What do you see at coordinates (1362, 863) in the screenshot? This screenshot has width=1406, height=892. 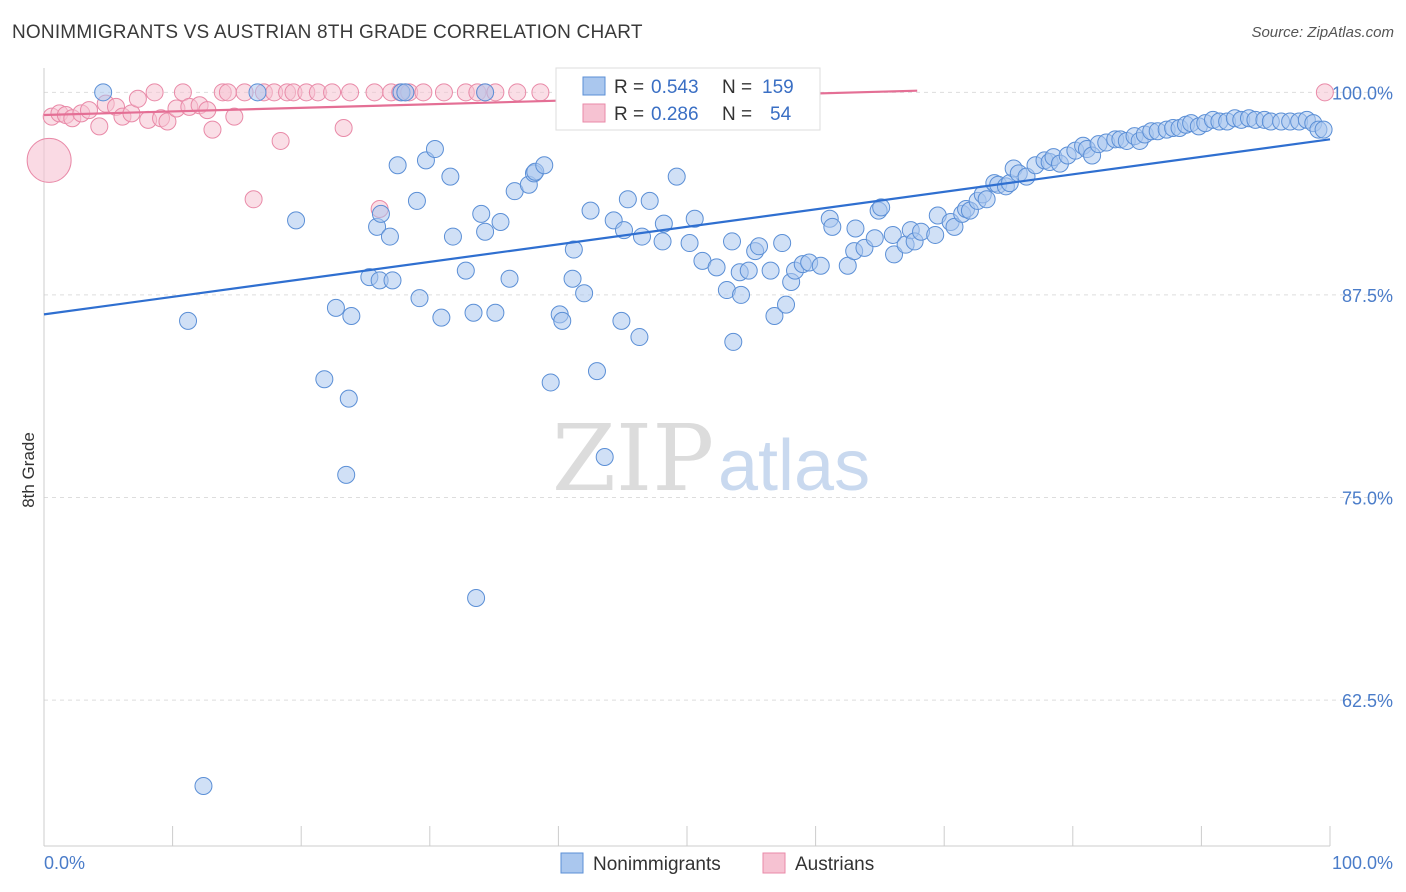 I see `x-tick-label-100: 100.0%` at bounding box center [1362, 863].